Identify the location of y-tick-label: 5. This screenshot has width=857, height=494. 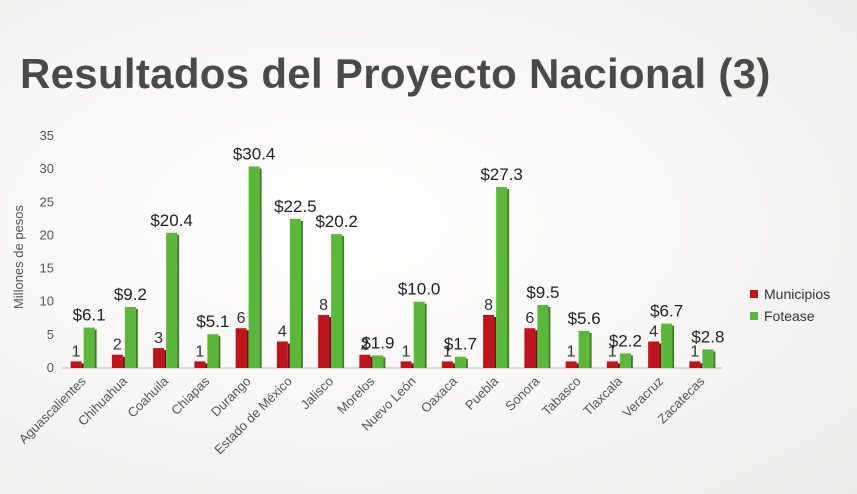
(50, 334).